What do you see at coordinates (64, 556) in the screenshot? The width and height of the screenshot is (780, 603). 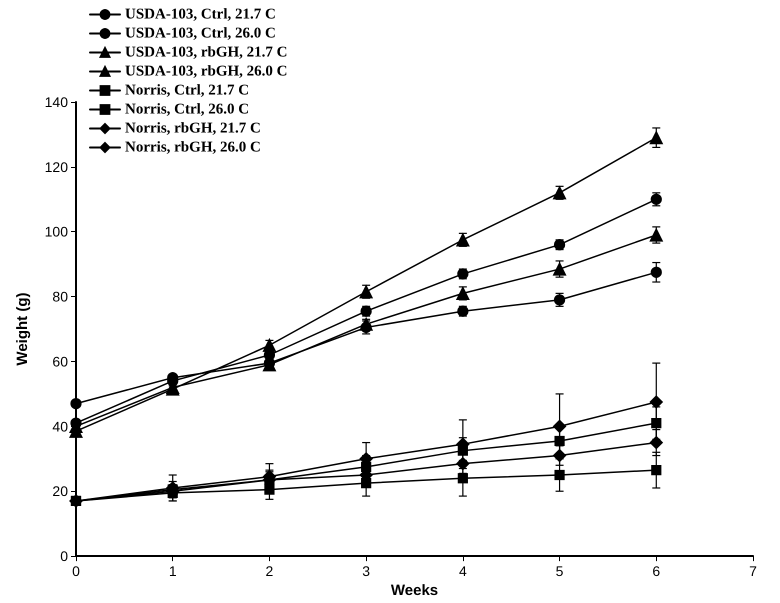 I see `y-tick-label: 0` at bounding box center [64, 556].